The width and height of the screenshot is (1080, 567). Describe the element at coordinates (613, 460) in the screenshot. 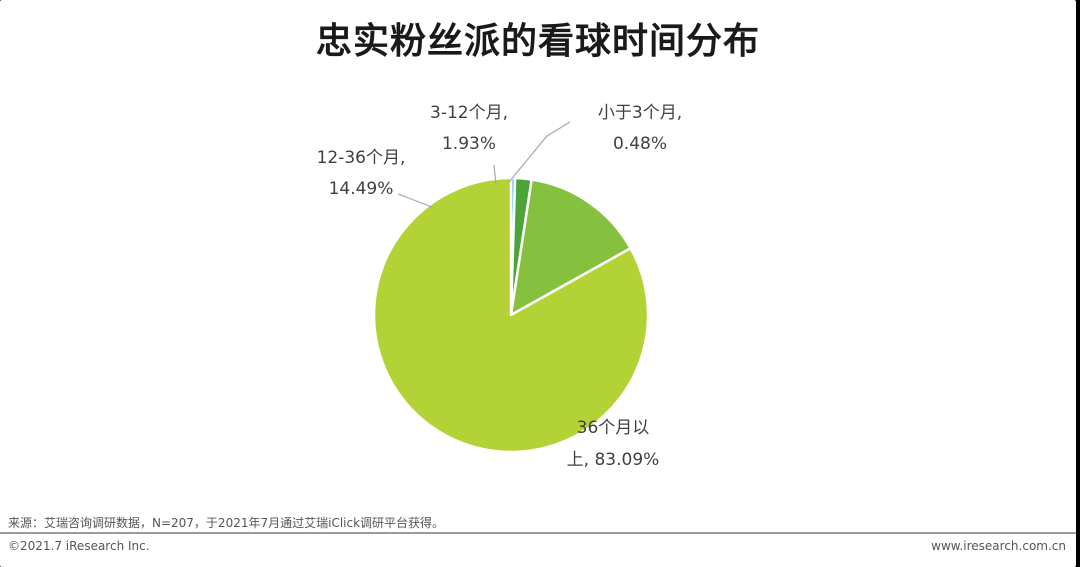

I see `slice-label-value: 上, 83.09%` at that location.